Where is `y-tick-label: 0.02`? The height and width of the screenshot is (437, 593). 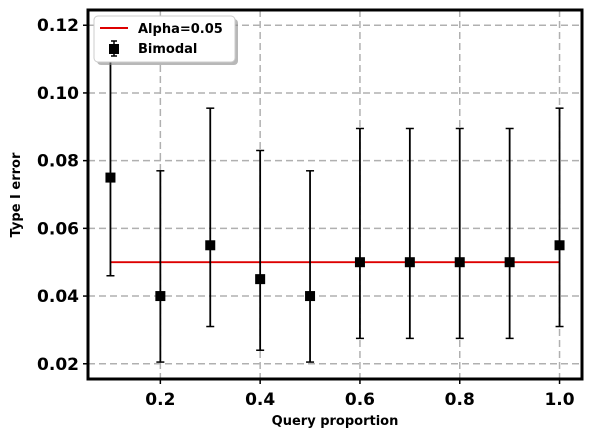 y-tick-label: 0.02 is located at coordinates (58, 365).